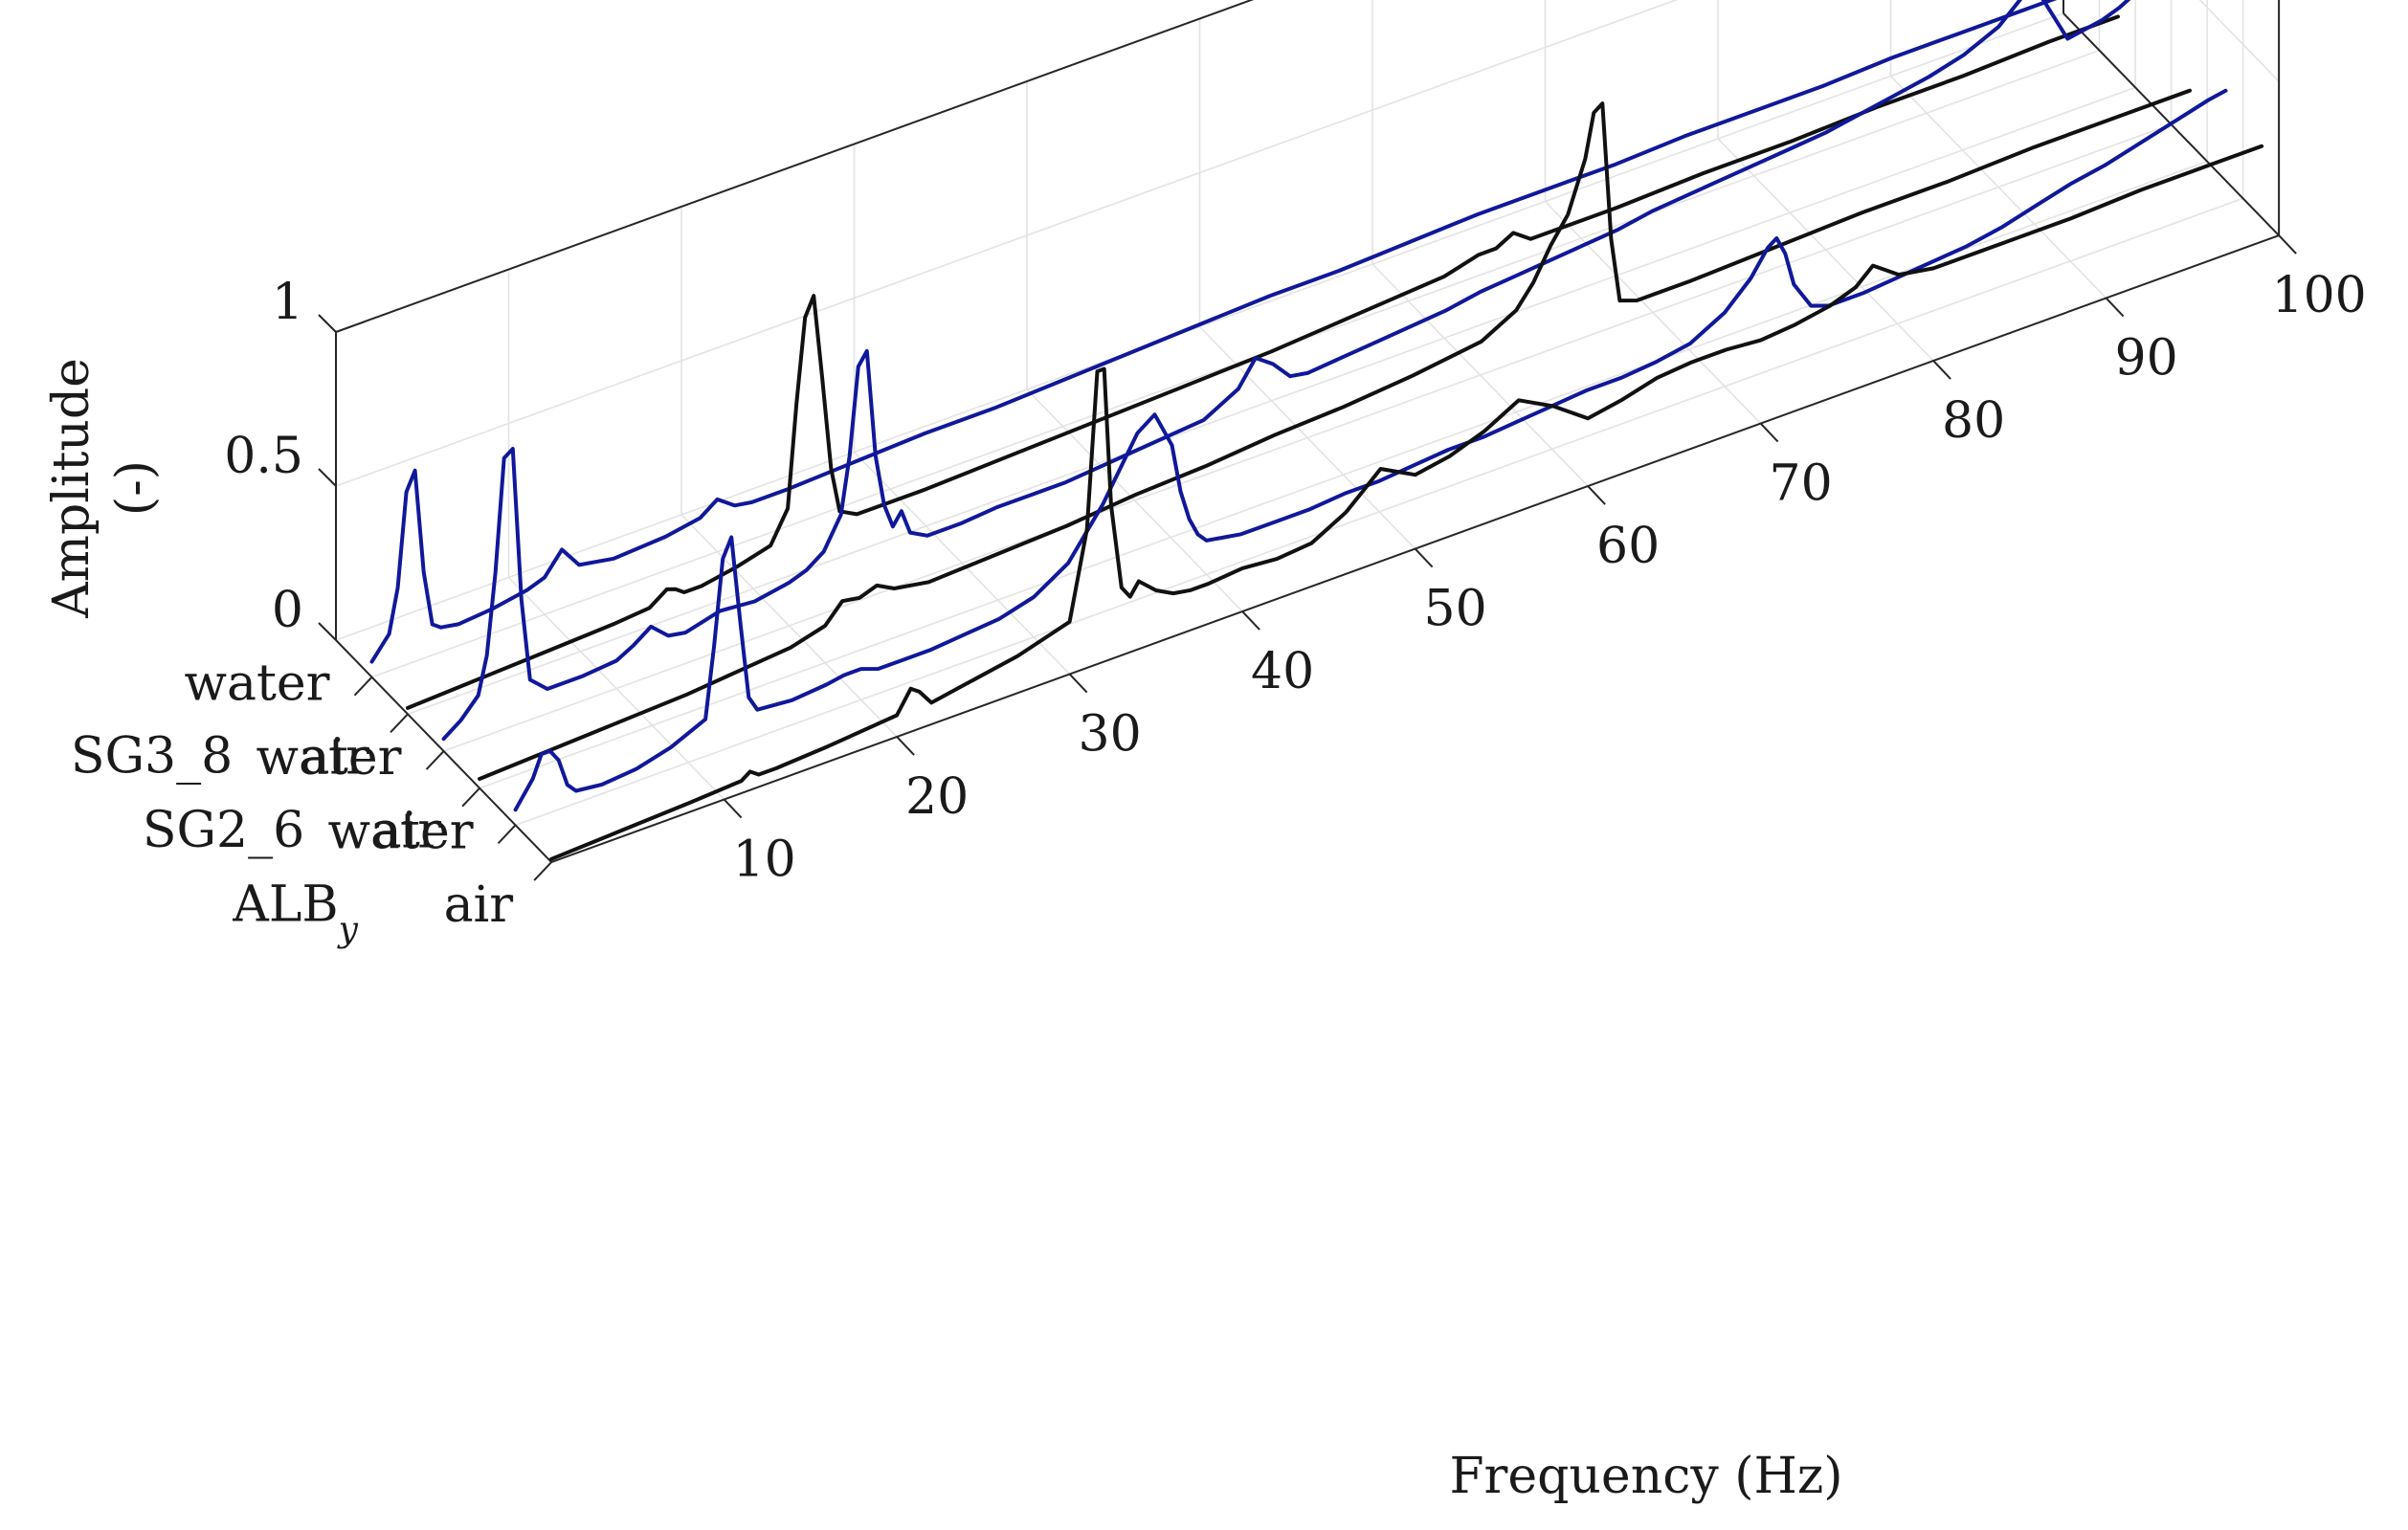  What do you see at coordinates (1628, 546) in the screenshot?
I see `x-tick-label: 60` at bounding box center [1628, 546].